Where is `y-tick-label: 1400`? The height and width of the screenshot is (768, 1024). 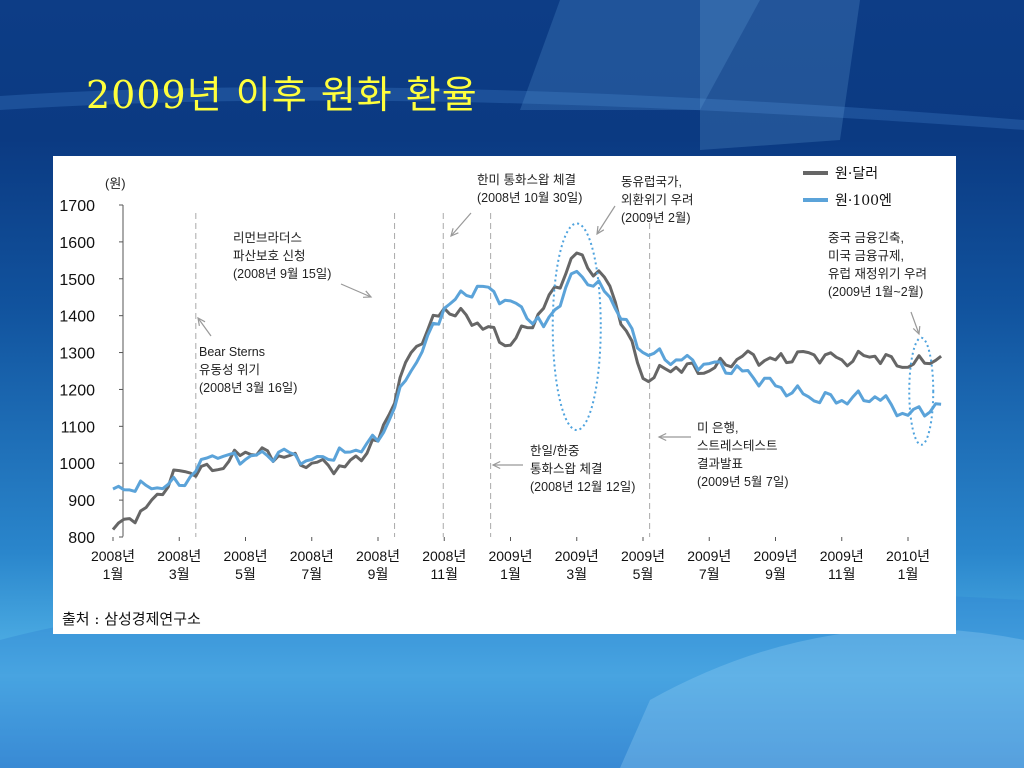
y-tick-label: 1400 is located at coordinates (77, 317).